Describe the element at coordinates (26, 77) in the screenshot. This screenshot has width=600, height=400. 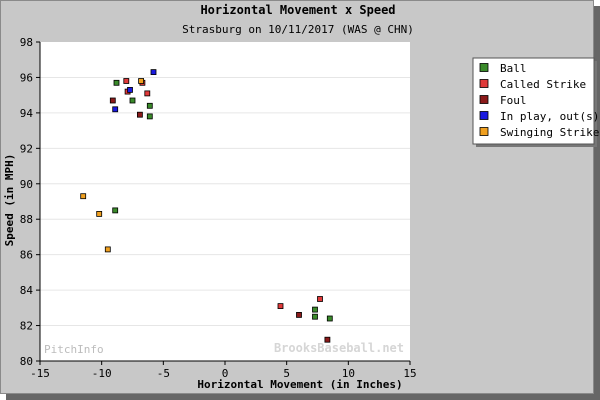
I see `y-tick-label: 96` at that location.